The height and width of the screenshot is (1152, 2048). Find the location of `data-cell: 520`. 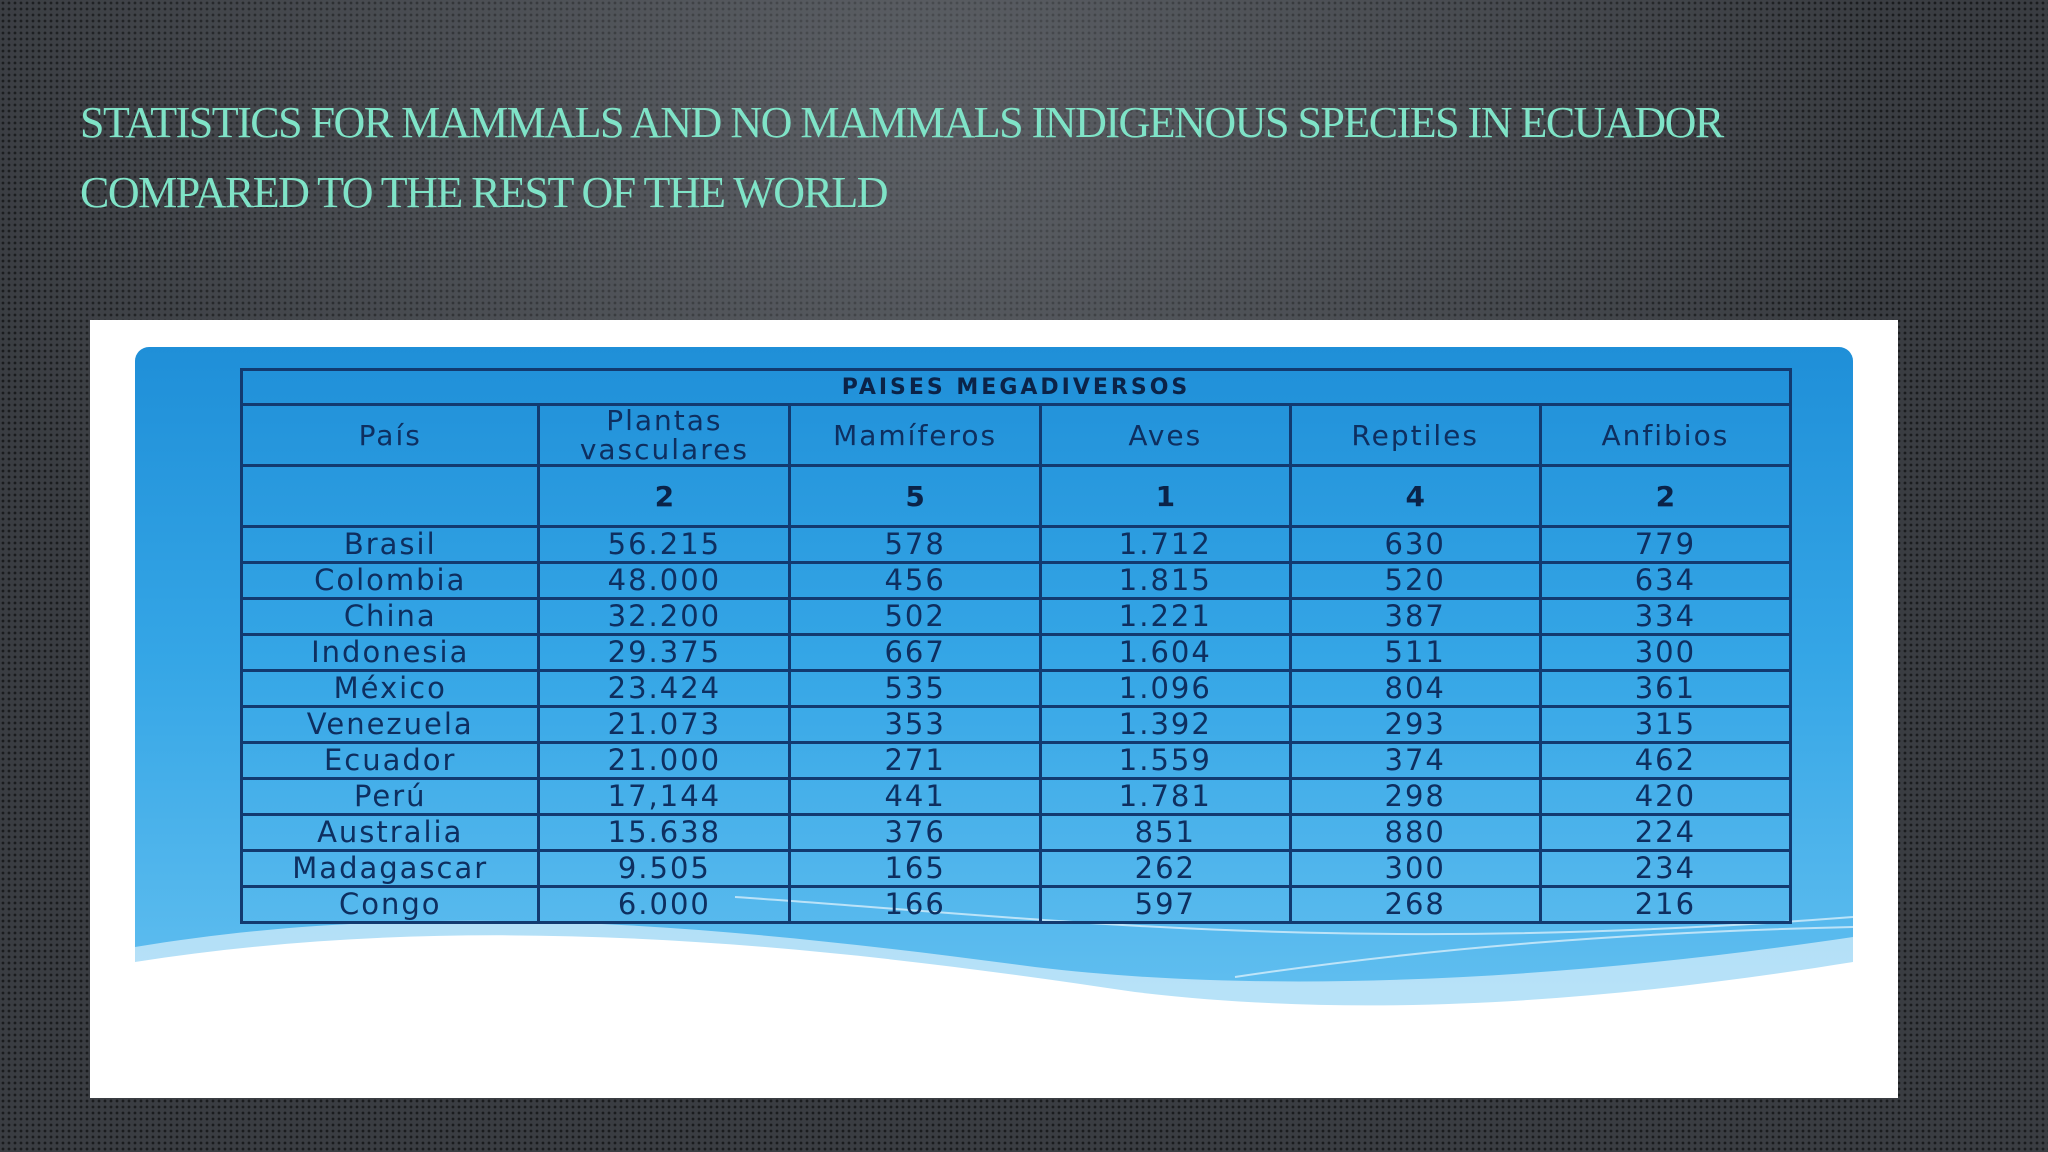

data-cell: 520 is located at coordinates (1415, 580).